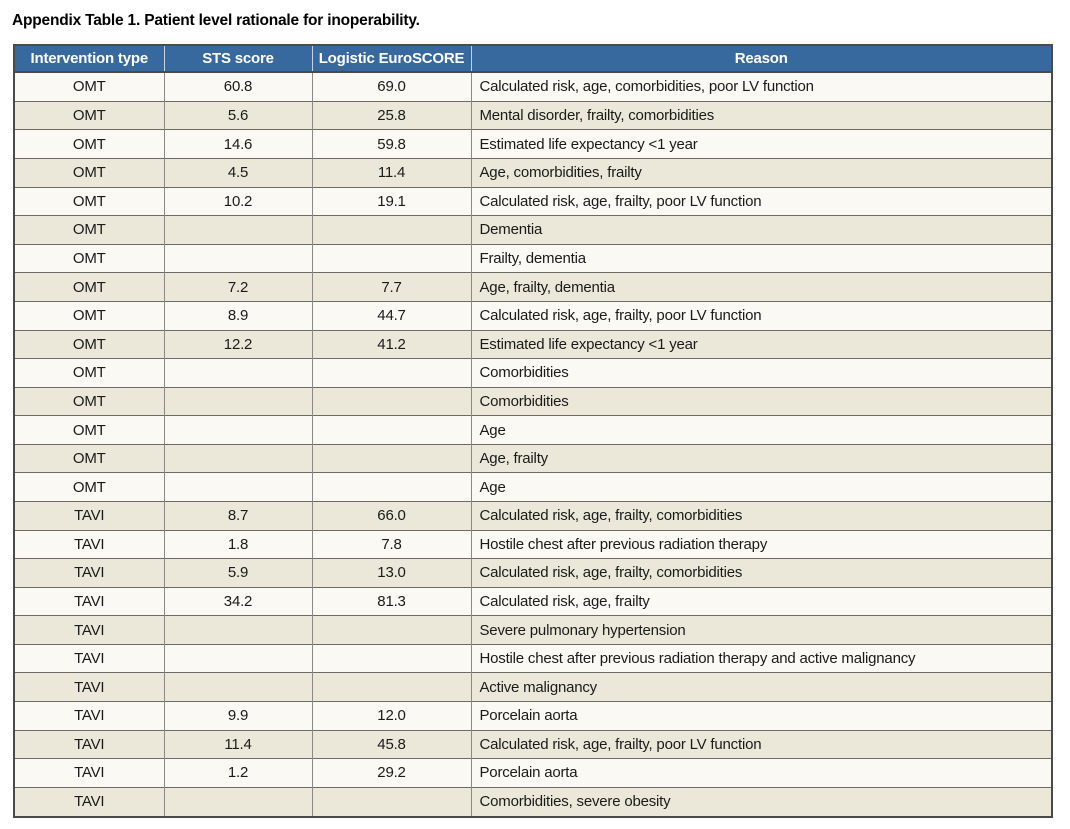 The image size is (1070, 829). Describe the element at coordinates (237, 744) in the screenshot. I see `cell-sts-score: 11.4` at that location.